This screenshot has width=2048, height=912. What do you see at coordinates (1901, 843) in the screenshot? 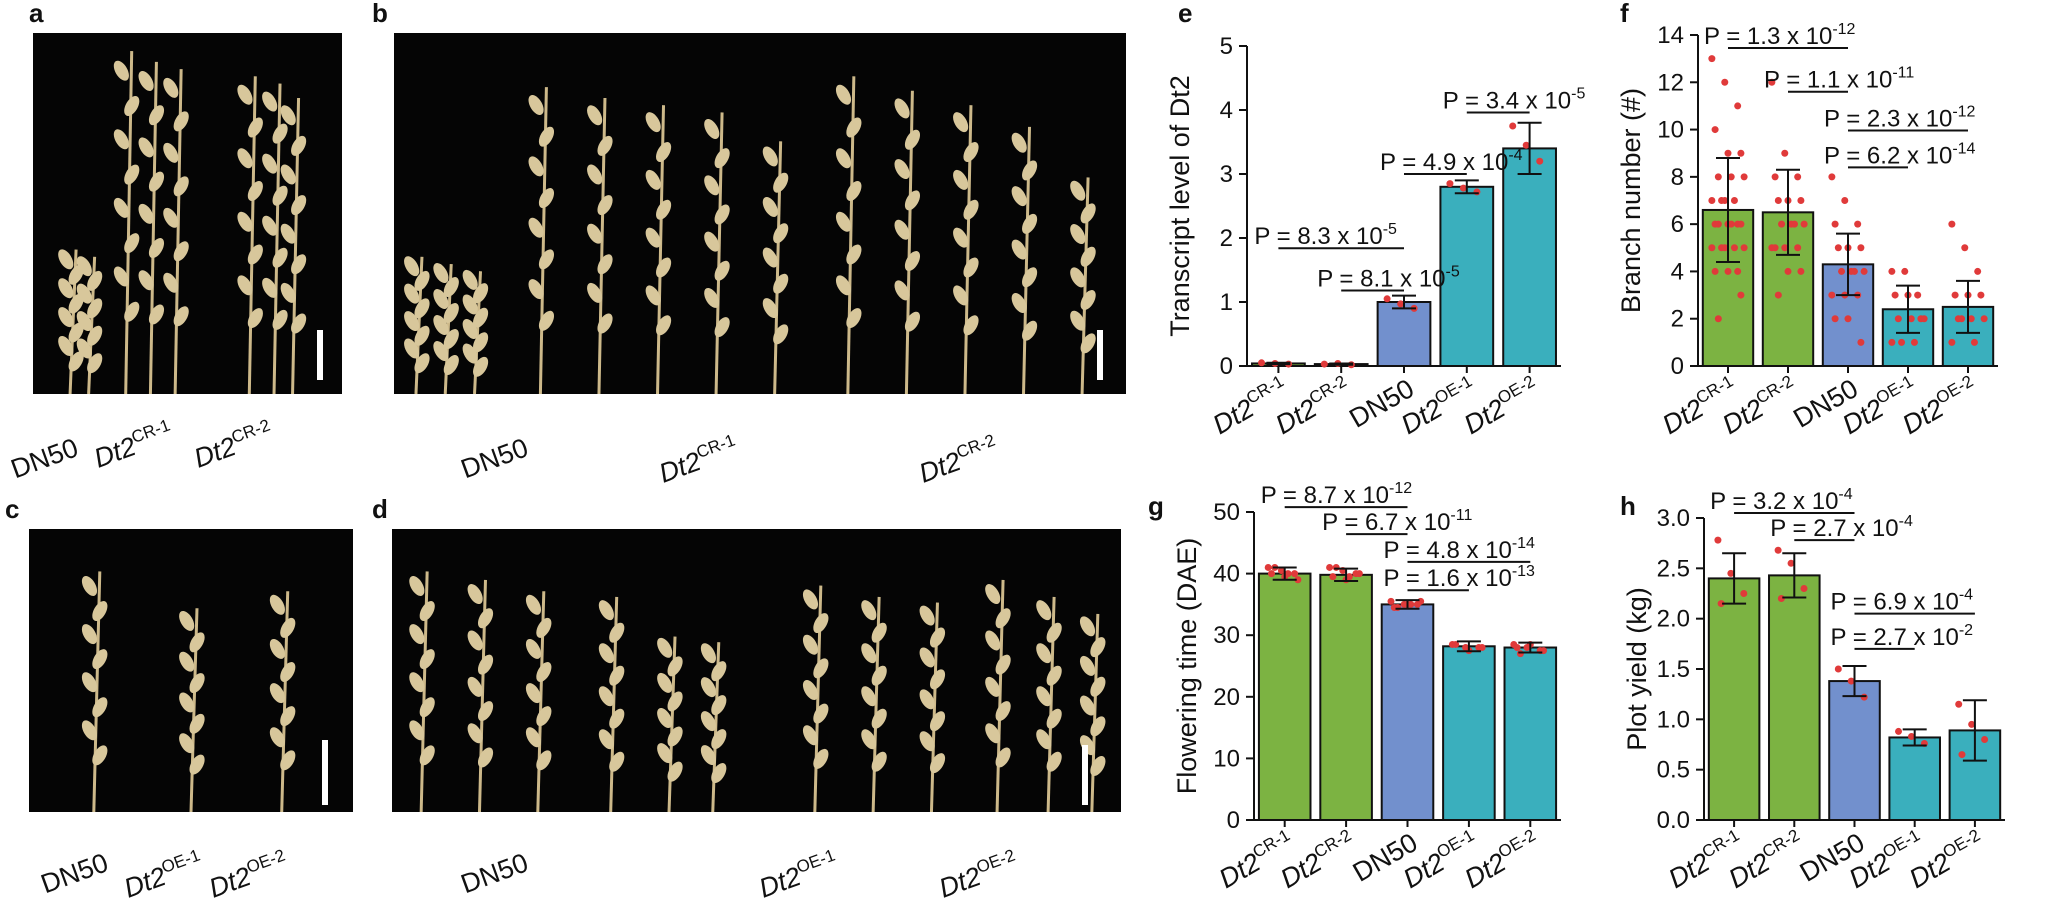
I see `label-superscript: OE-1` at bounding box center [1901, 843].